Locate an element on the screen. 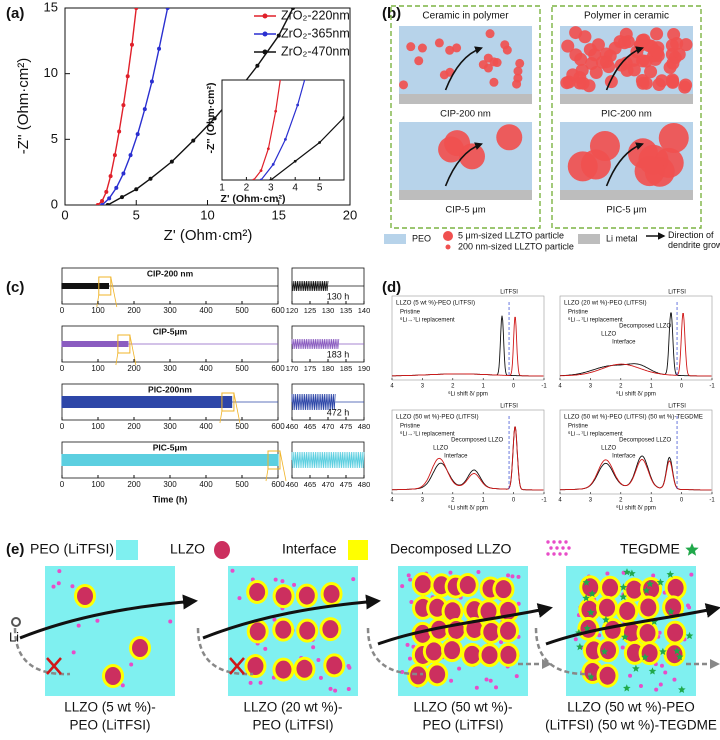 This screenshot has width=720, height=740. label: 2 is located at coordinates (621, 501).